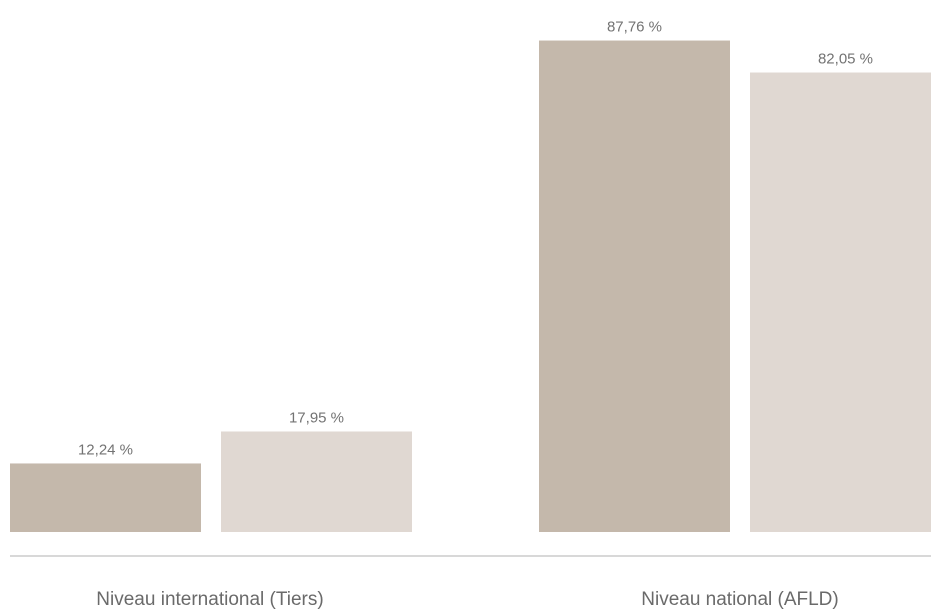  Describe the element at coordinates (209, 599) in the screenshot. I see `category-label-1: Niveau international (Tiers)` at that location.